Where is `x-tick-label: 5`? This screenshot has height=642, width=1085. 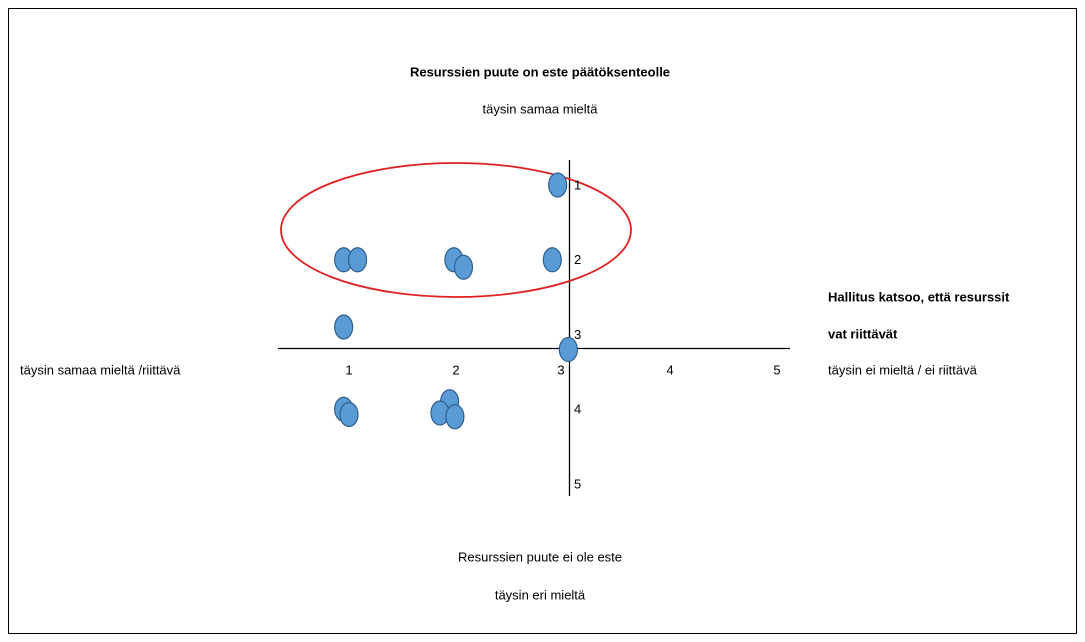 x-tick-label: 5 is located at coordinates (776, 369).